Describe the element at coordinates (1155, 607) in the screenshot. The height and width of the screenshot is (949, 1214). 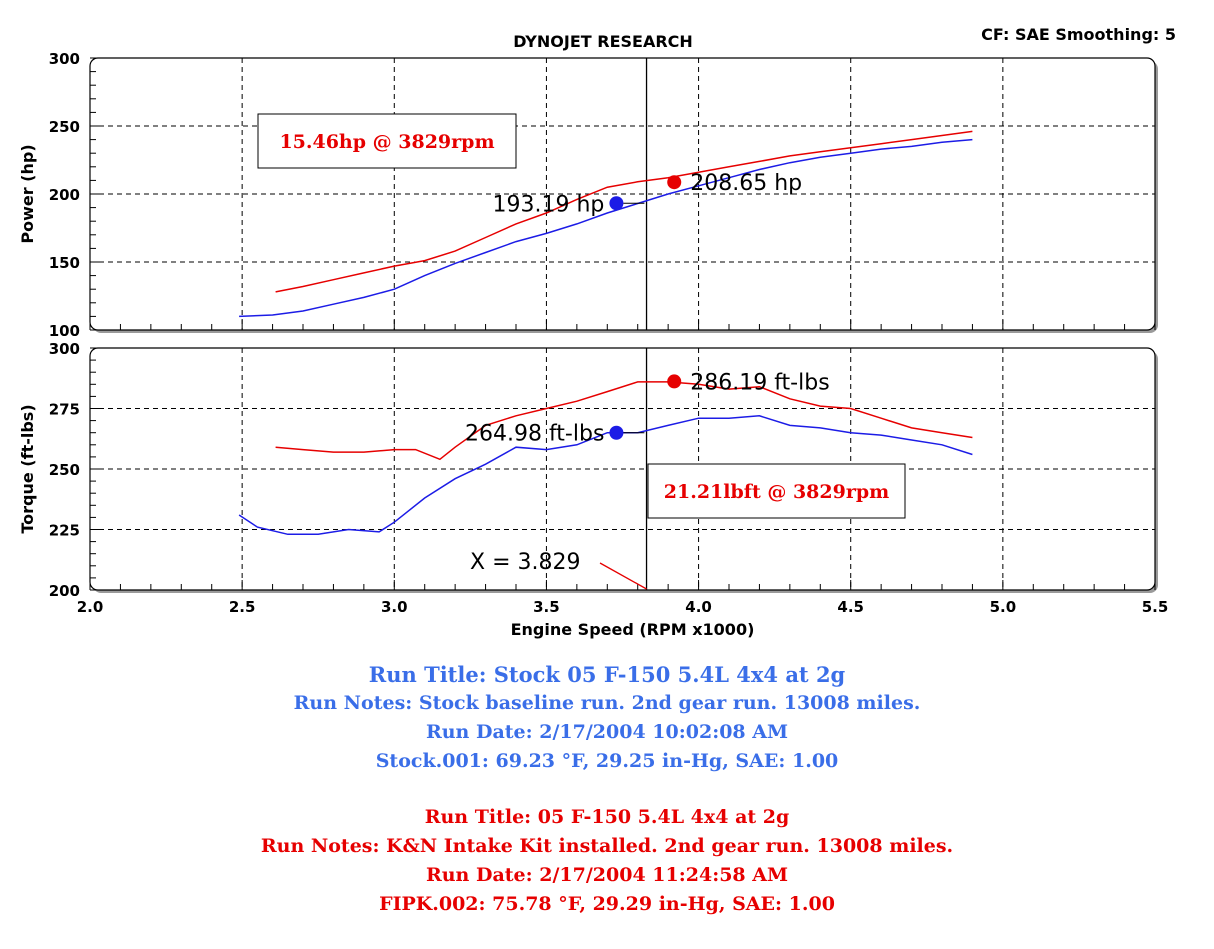
I see `x-tick-label-5-5: 5.5` at that location.